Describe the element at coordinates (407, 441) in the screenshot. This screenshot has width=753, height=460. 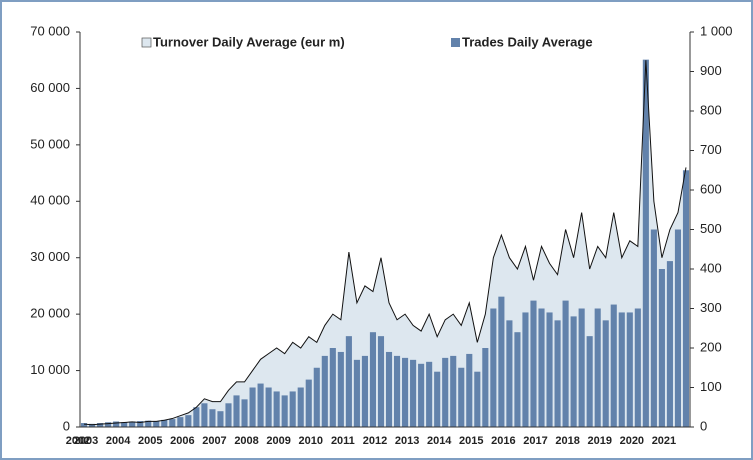
I see `x-tick-label: 2013` at that location.